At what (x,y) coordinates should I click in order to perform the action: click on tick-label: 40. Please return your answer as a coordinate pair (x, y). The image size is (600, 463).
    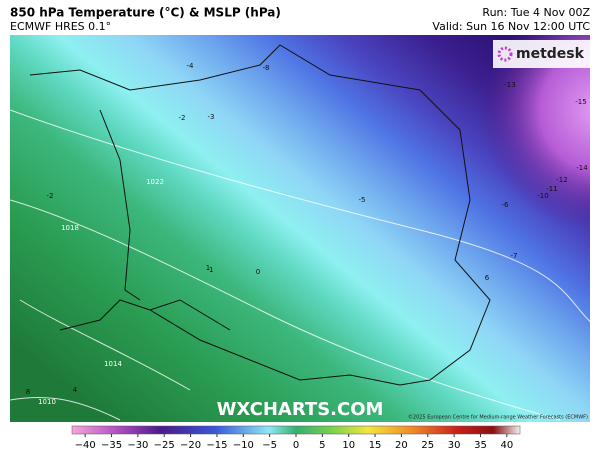
    Looking at the image, I should click on (506, 445).